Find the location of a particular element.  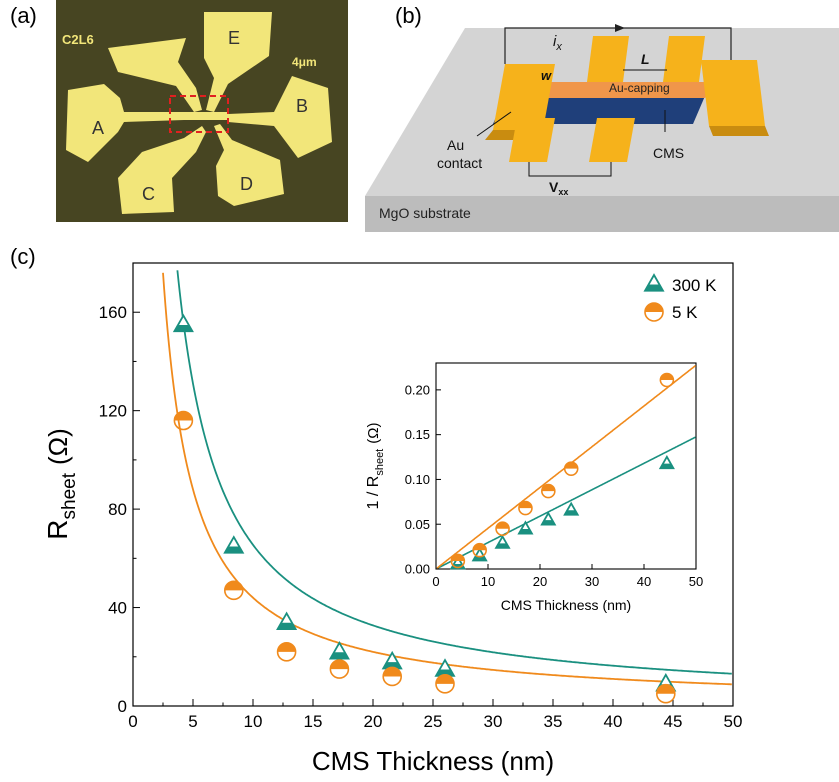

micrograph-panel: C2L6 4μm A B C D E is located at coordinates (202, 111).